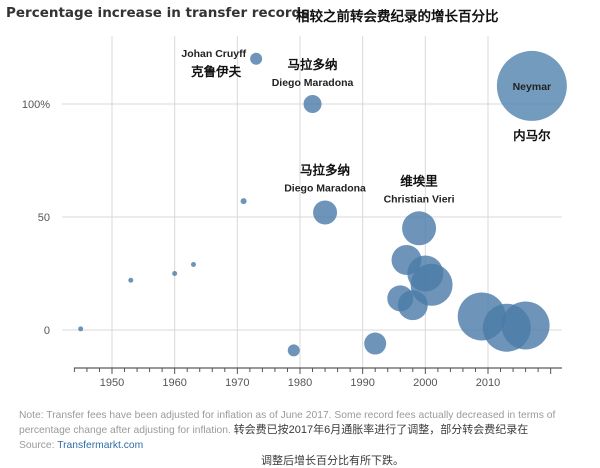 This screenshot has width=600, height=468. What do you see at coordinates (213, 54) in the screenshot?
I see `annotation-label-en: Johan Cruyff` at bounding box center [213, 54].